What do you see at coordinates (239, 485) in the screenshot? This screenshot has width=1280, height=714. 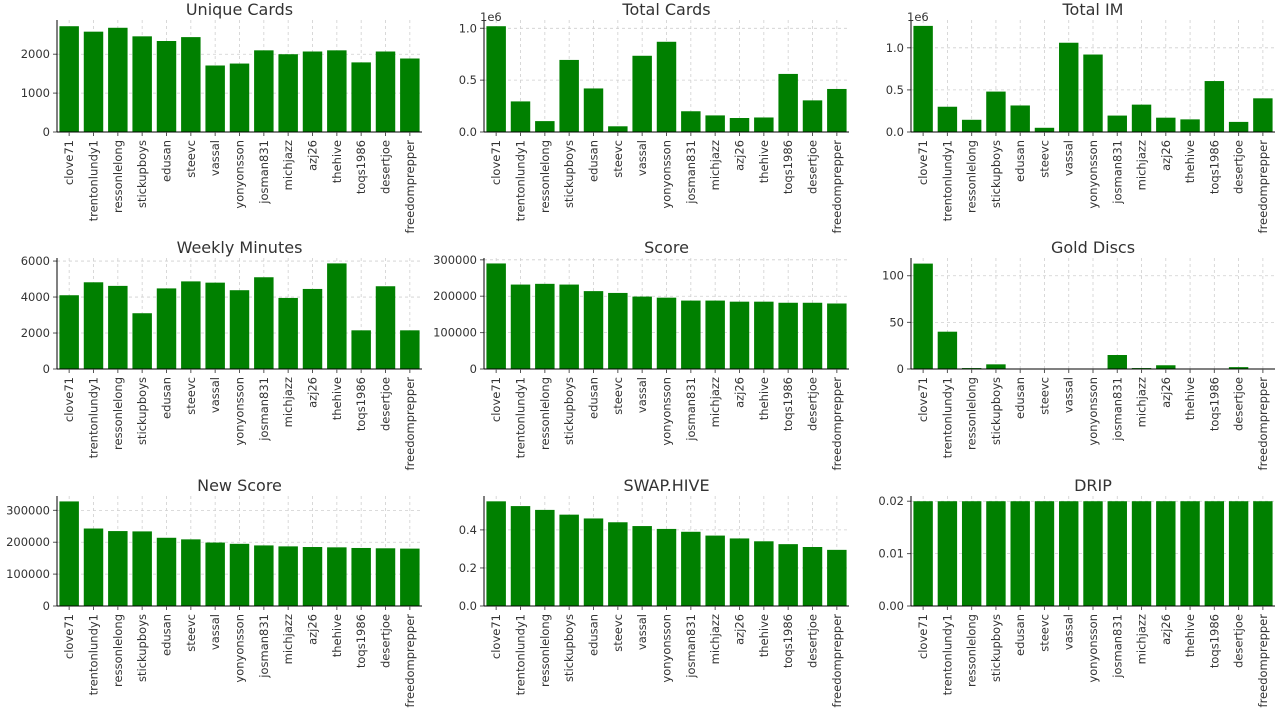 I see `chart-title: New Score` at bounding box center [239, 485].